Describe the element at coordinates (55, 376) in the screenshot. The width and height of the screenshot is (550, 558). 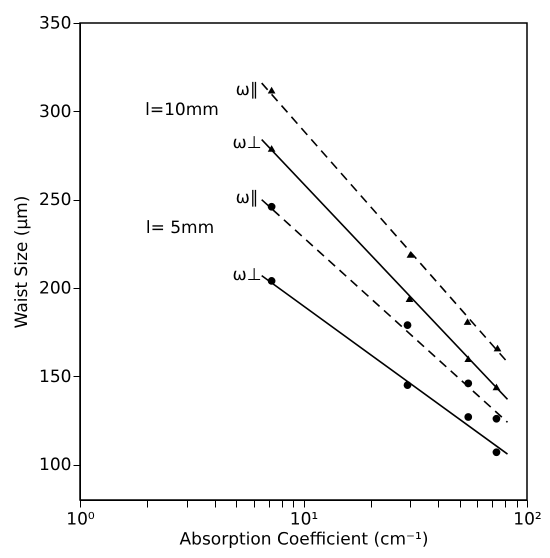
I see `y-tick-label: 150` at that location.